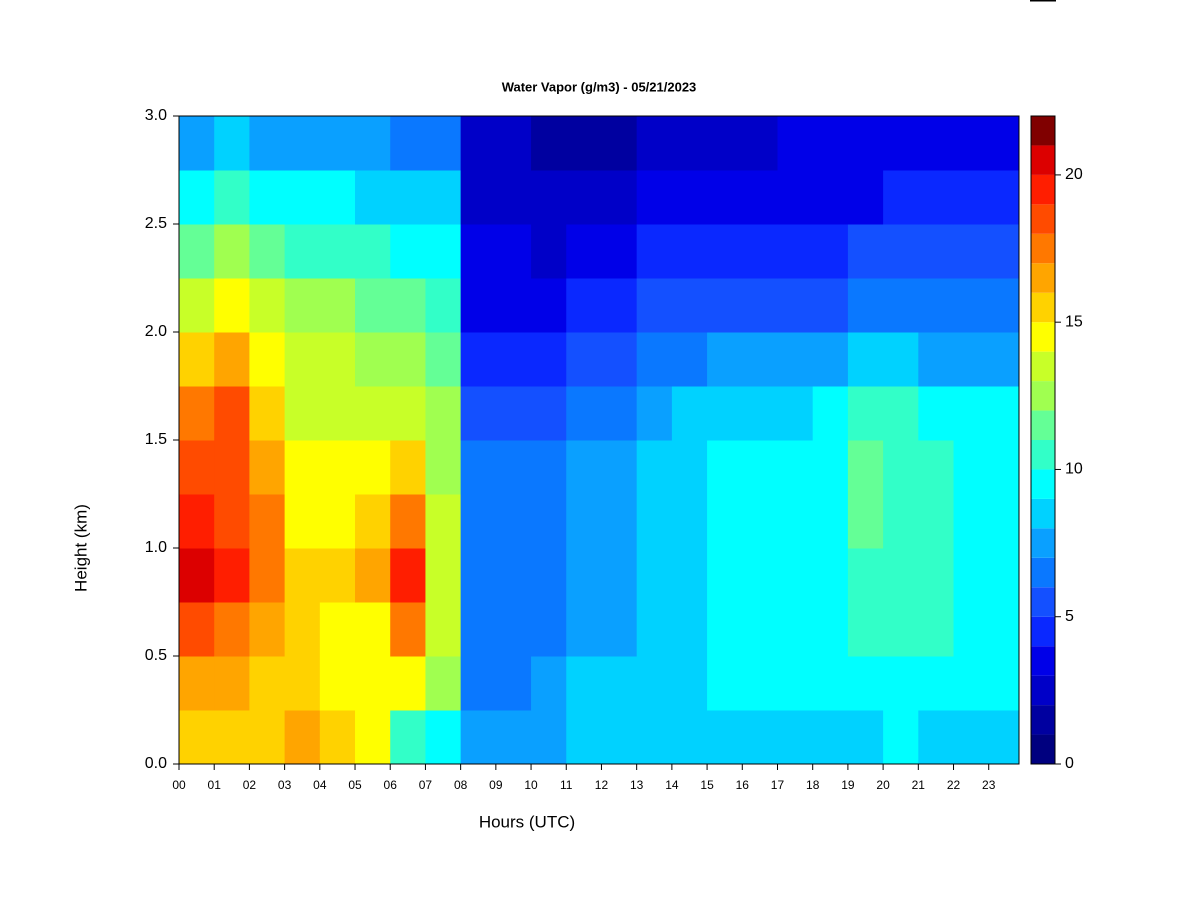  I want to click on x-tick-label: 05, so click(355, 785).